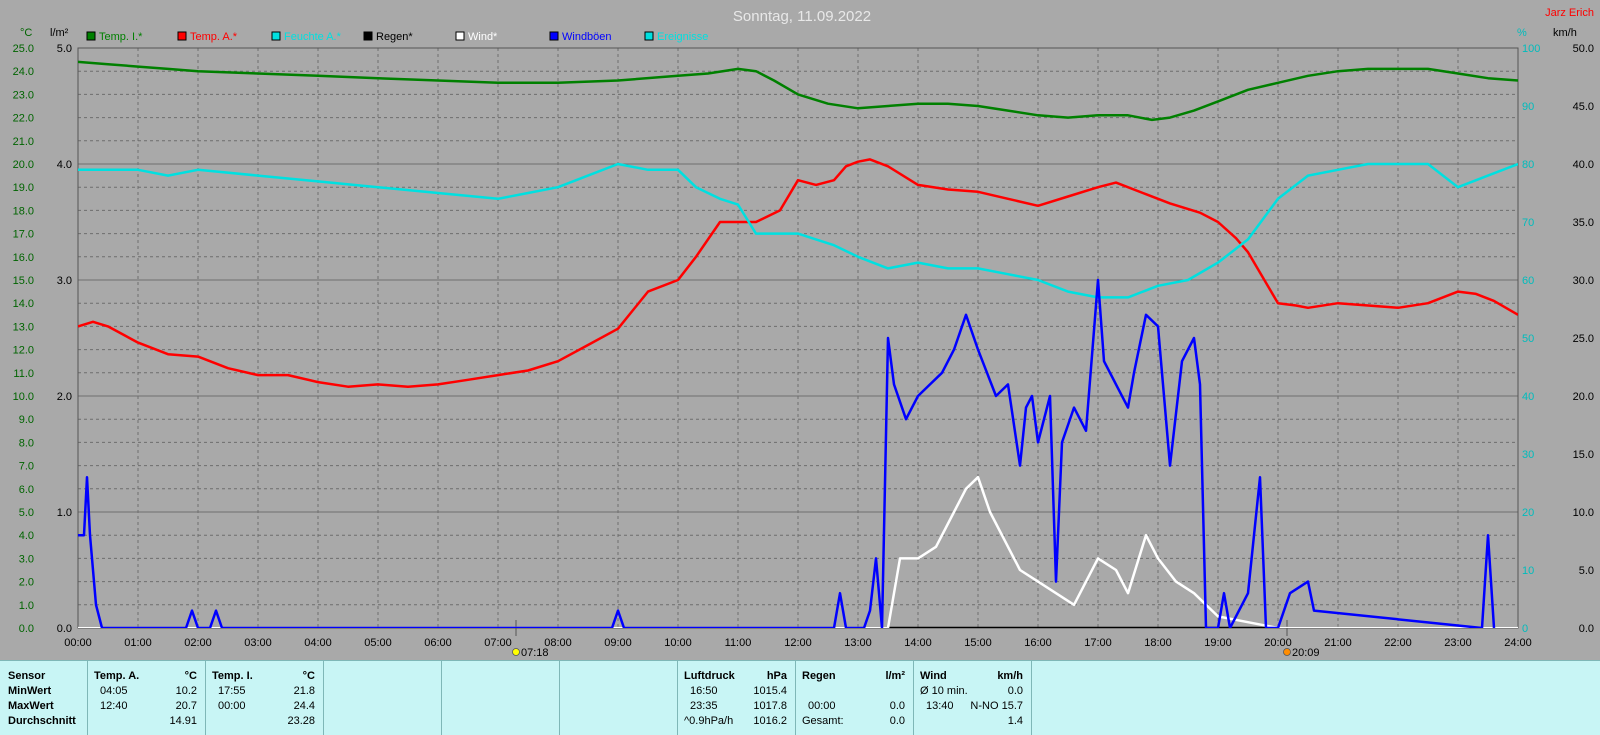 The width and height of the screenshot is (1600, 735). I want to click on x-tick-label: 10:00, so click(678, 643).